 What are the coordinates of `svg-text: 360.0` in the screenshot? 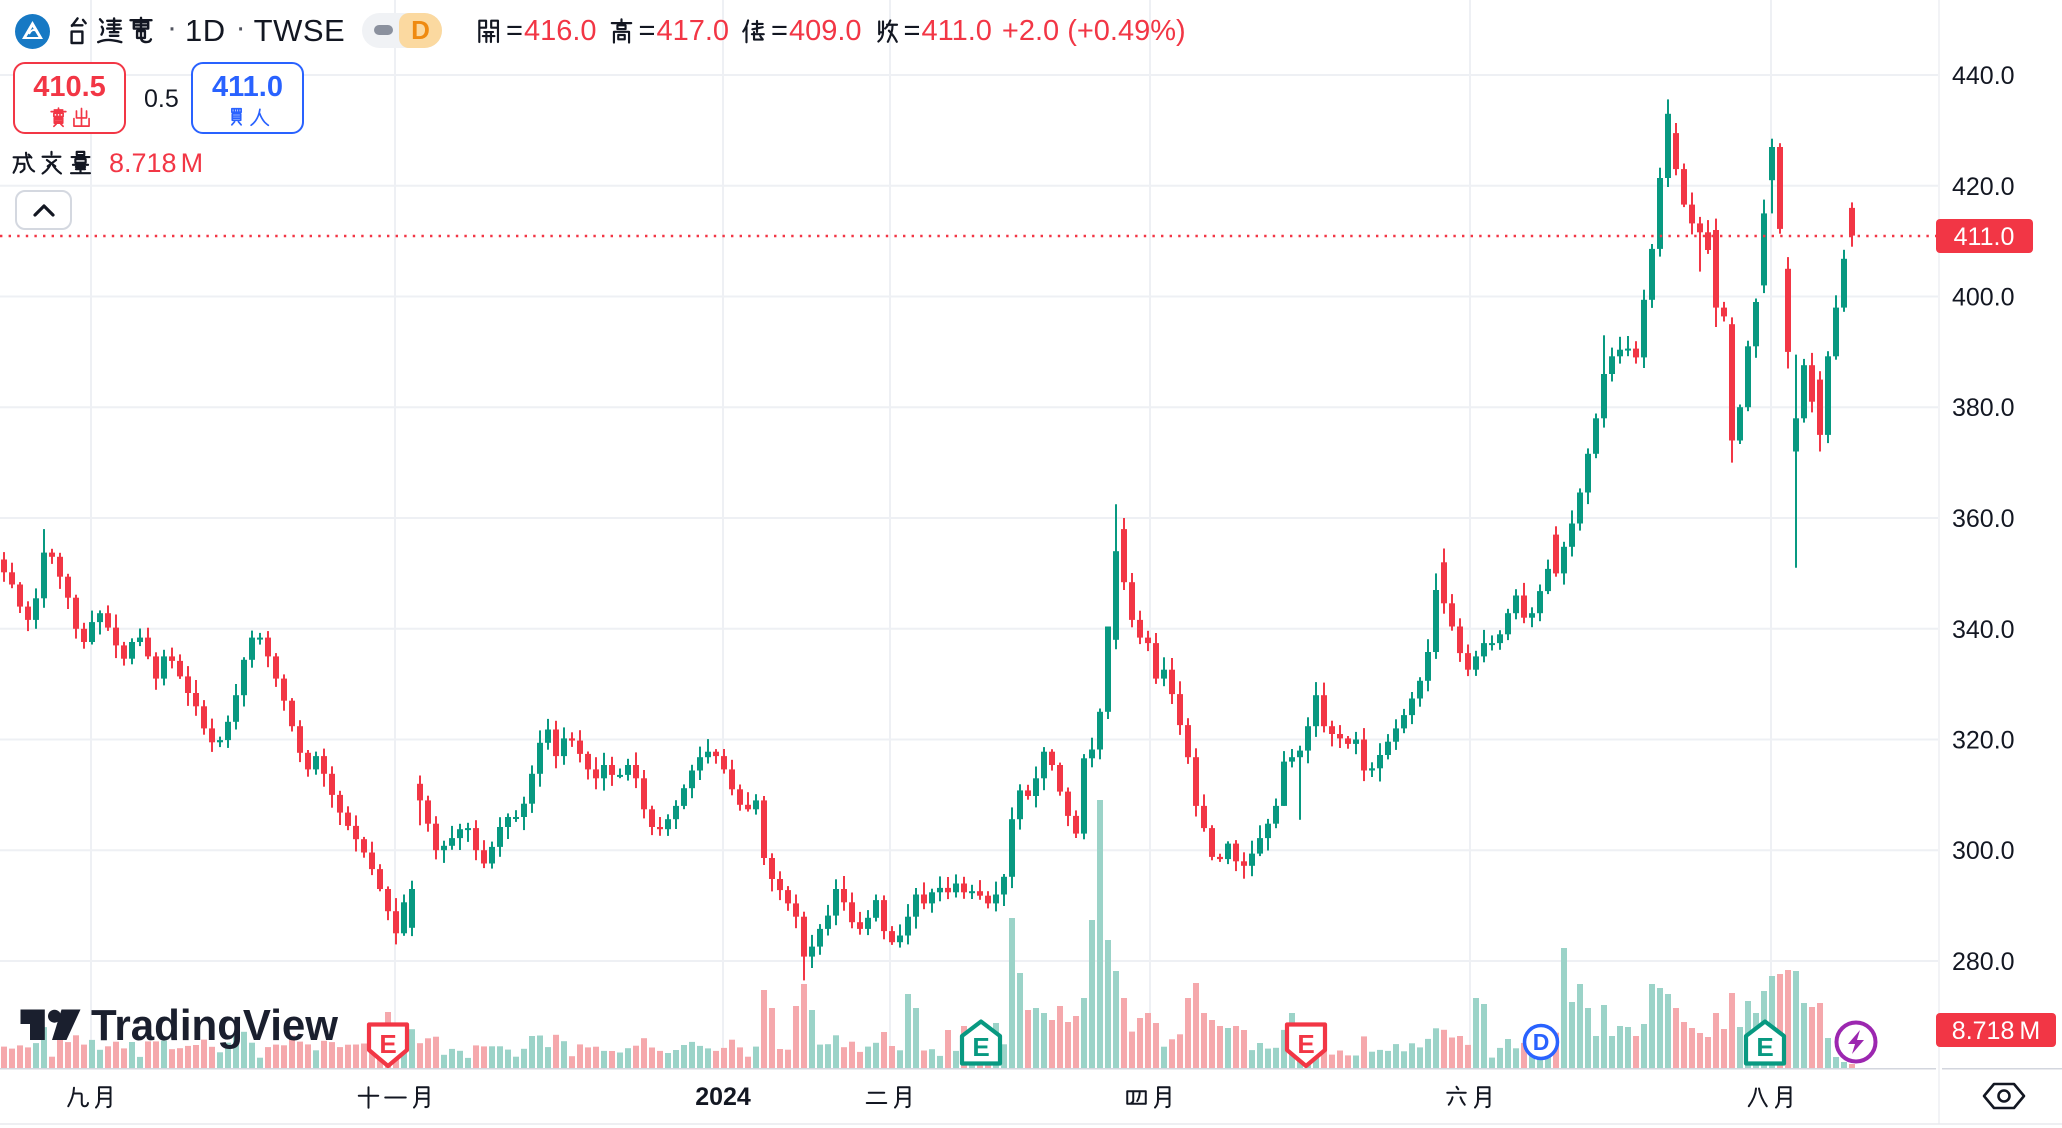 It's located at (1983, 519).